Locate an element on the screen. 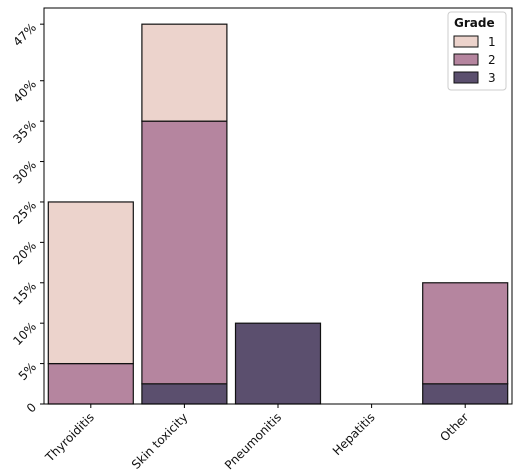  y-tick-label: 25% is located at coordinates (24, 212).